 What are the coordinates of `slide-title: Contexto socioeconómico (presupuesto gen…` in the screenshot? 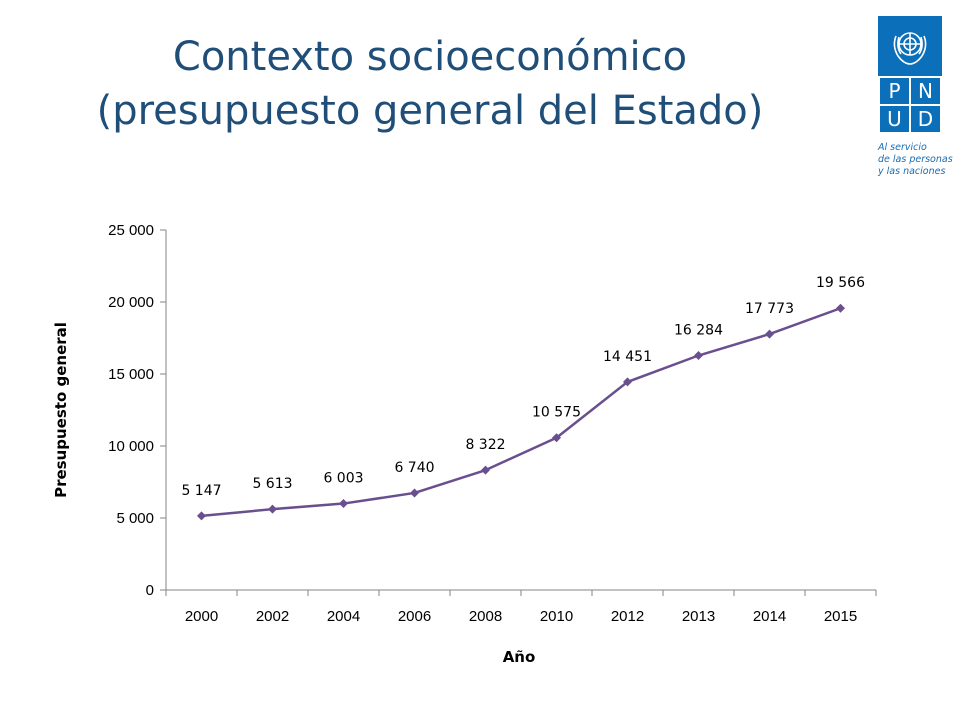 It's located at (430, 84).